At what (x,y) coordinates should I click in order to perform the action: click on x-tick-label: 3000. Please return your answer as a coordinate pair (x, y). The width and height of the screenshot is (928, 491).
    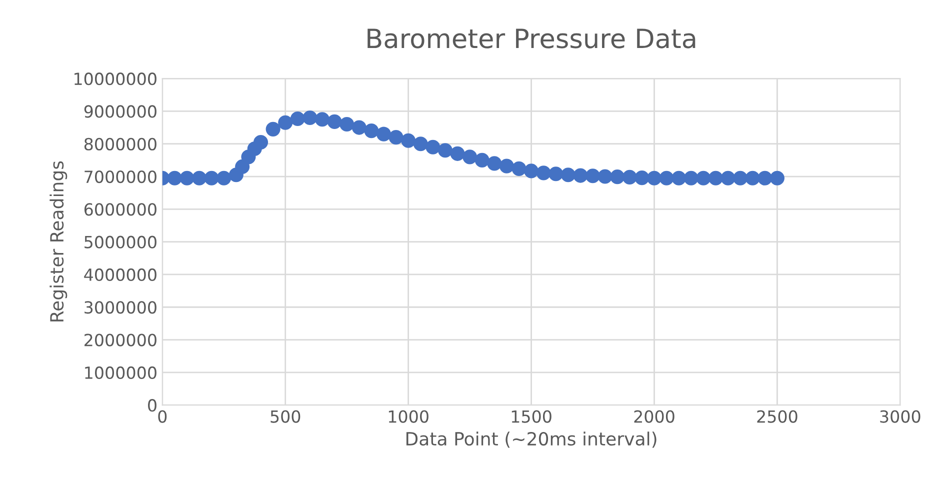
    Looking at the image, I should click on (900, 416).